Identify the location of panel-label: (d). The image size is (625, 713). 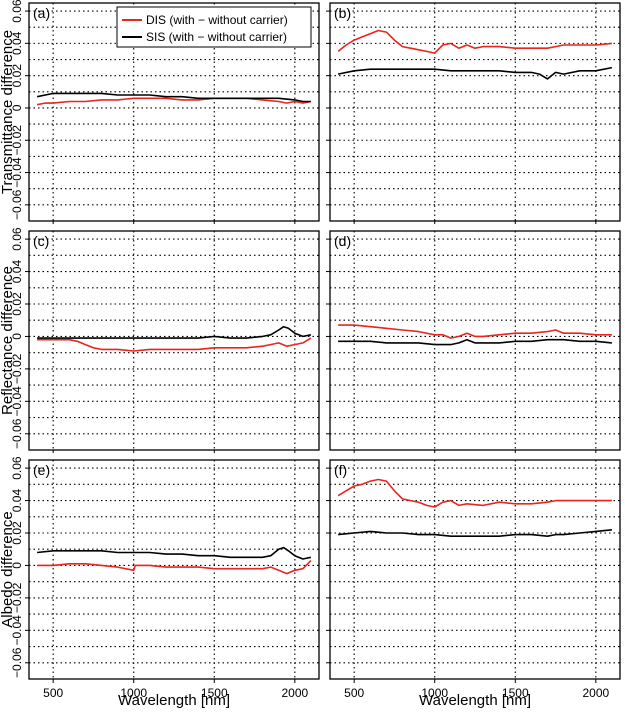
(342, 241).